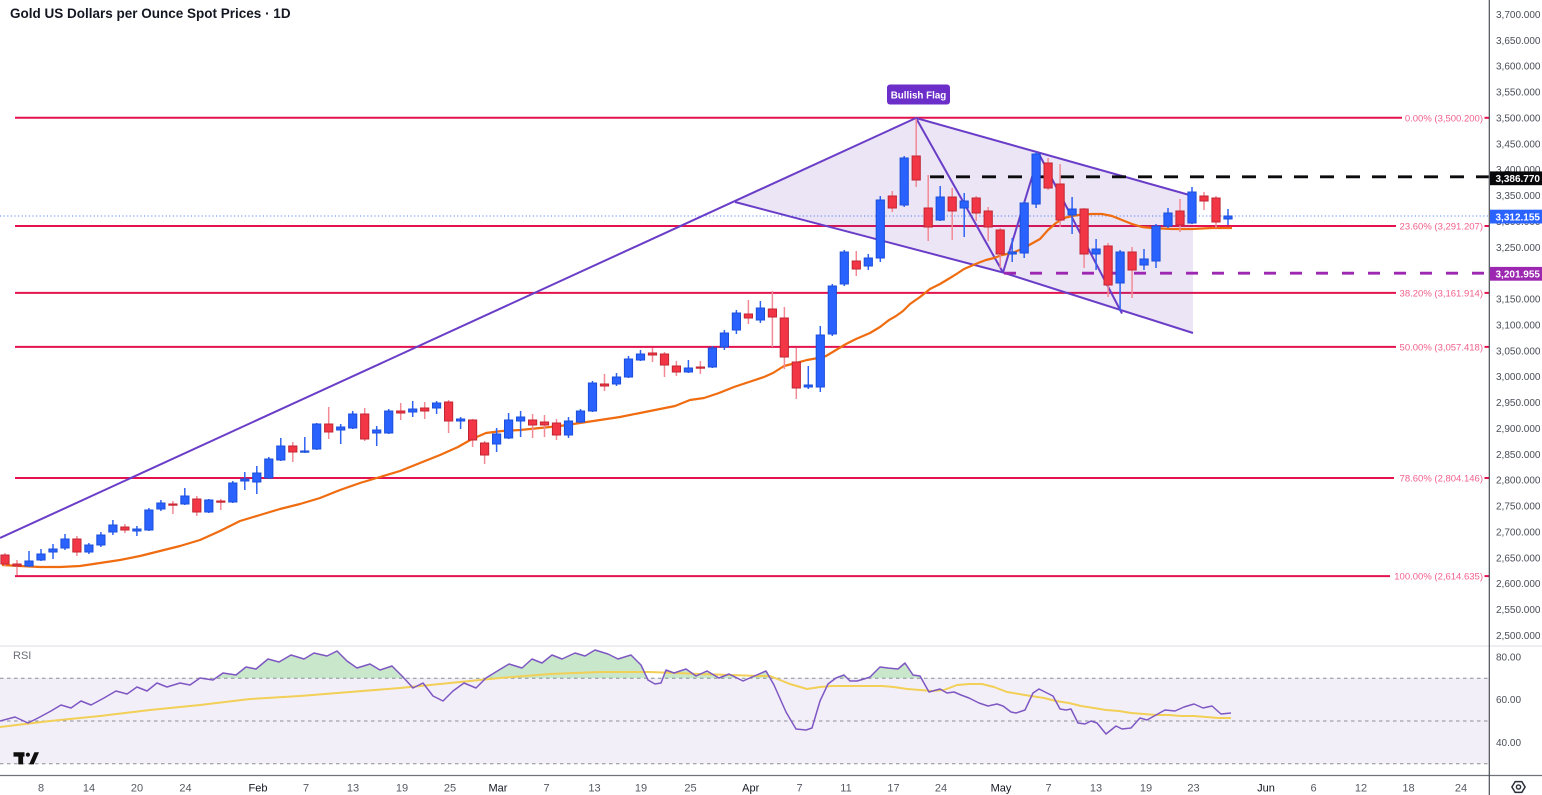  I want to click on svg-text: 2,750.000, so click(1518, 507).